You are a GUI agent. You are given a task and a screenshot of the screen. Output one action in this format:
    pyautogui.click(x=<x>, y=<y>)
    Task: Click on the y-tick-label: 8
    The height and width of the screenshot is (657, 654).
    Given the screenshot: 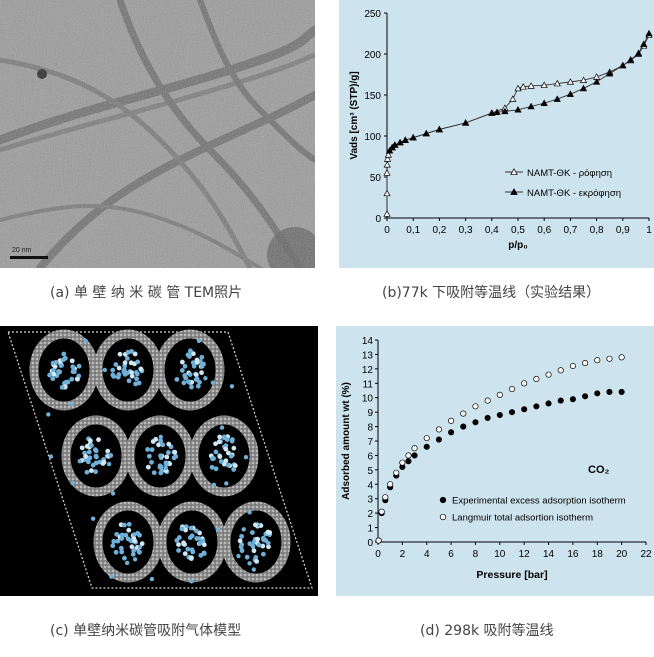 What is the action you would take?
    pyautogui.click(x=370, y=428)
    